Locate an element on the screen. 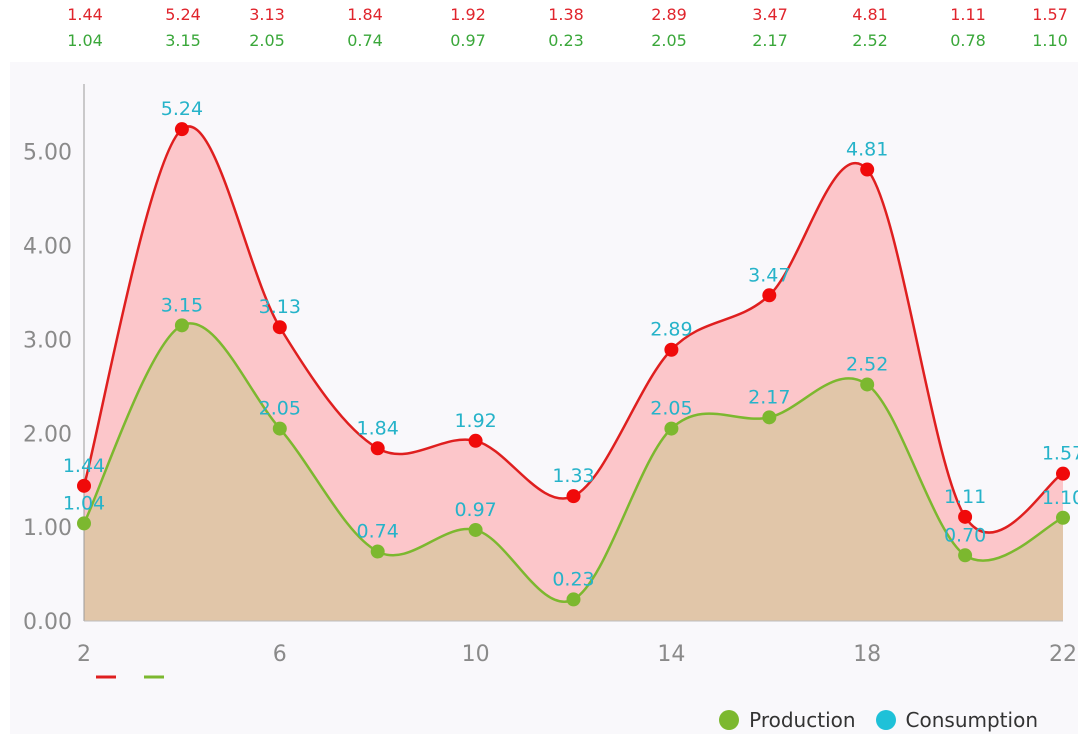 The width and height of the screenshot is (1078, 734). top-consumption-value: 0.97 is located at coordinates (468, 40).